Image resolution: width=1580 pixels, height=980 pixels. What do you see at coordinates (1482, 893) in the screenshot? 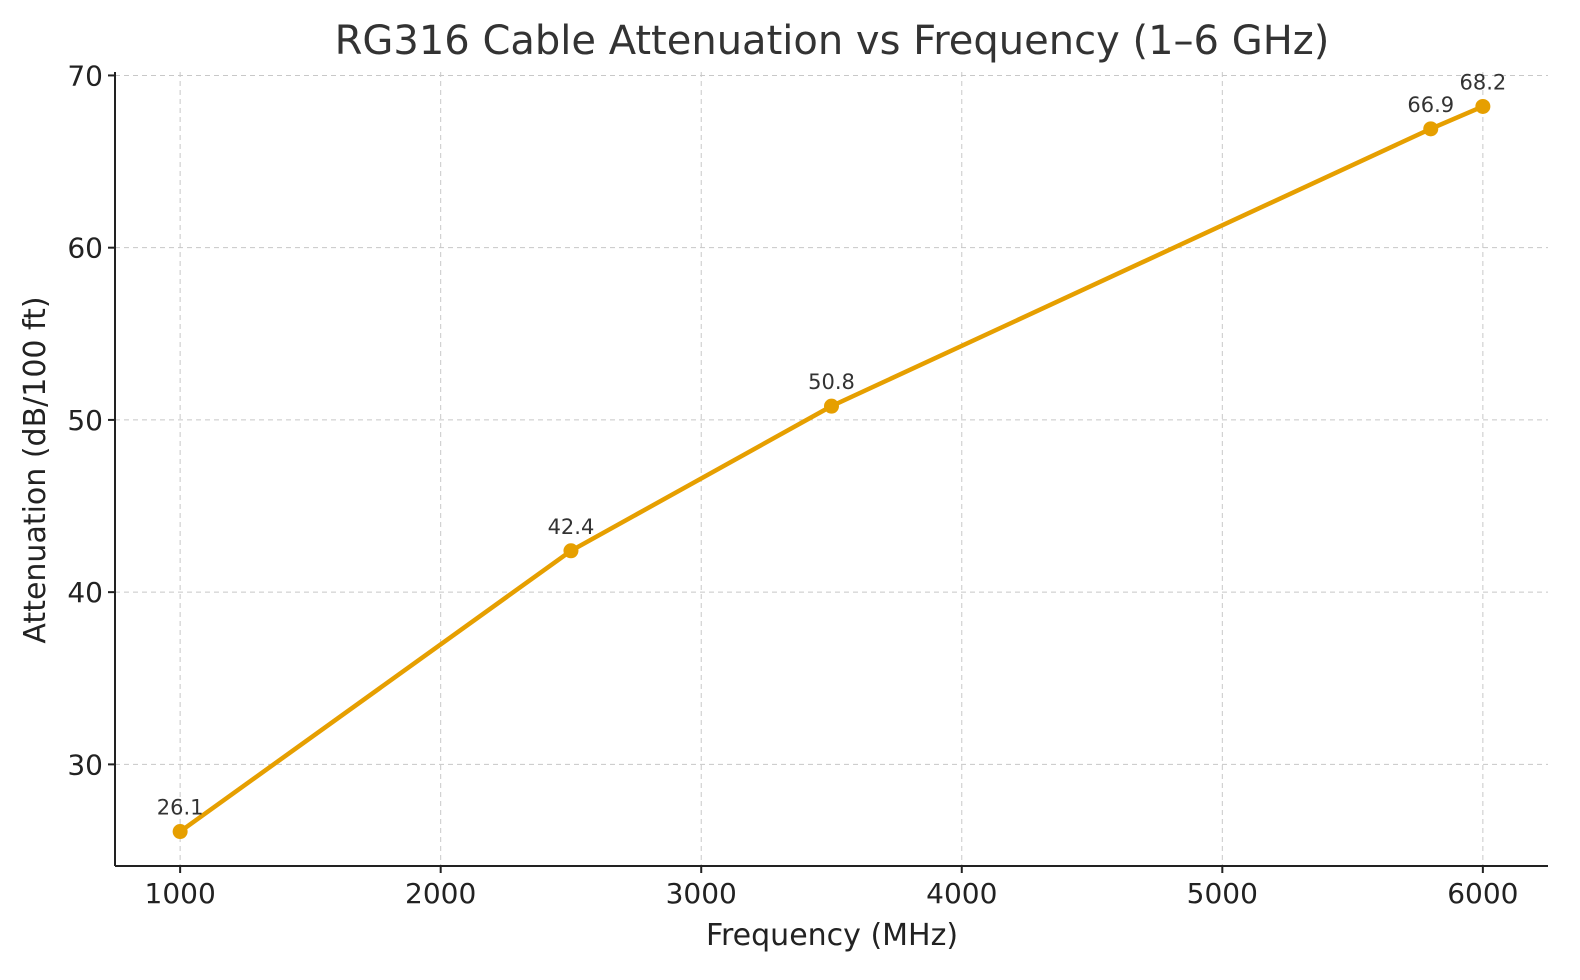
I see `x-tick-label: 6000` at bounding box center [1482, 893].